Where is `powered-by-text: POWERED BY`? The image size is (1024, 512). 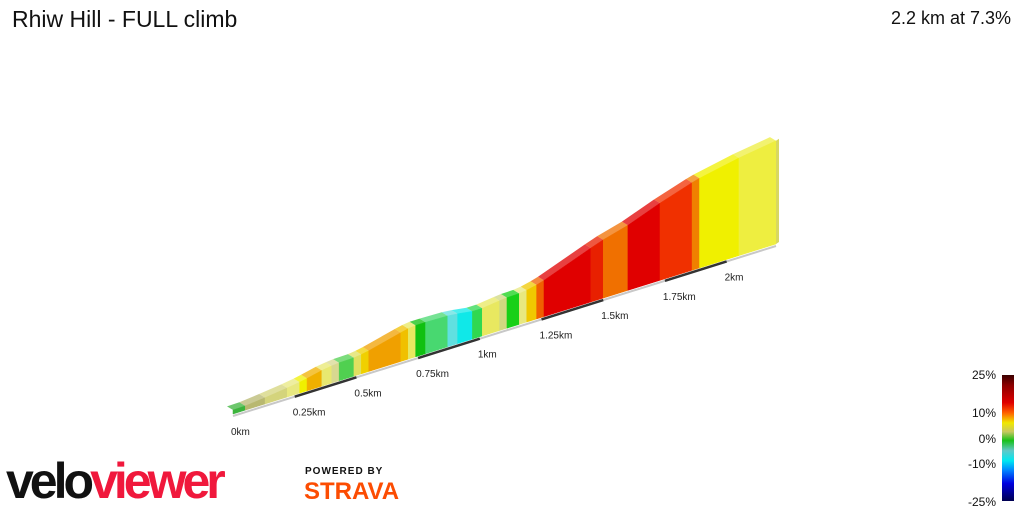
powered-by-text: POWERED BY is located at coordinates (344, 471).